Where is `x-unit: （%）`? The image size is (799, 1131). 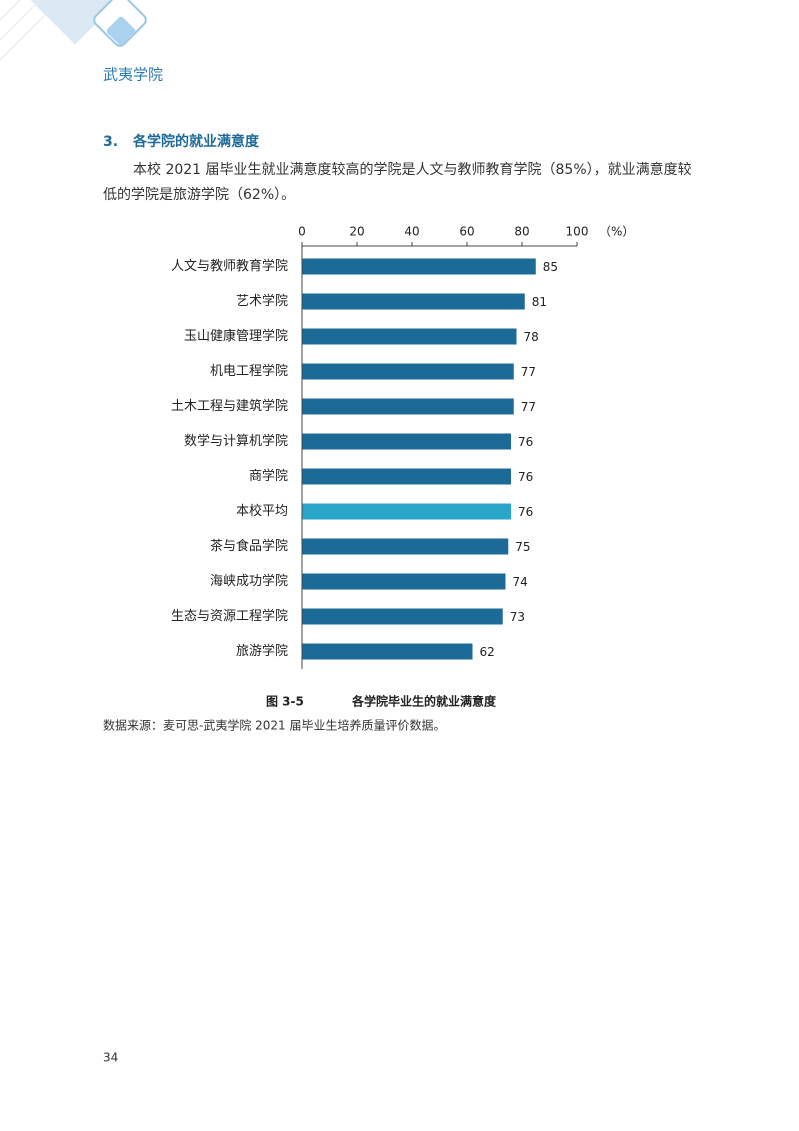
x-unit: （%） is located at coordinates (616, 232).